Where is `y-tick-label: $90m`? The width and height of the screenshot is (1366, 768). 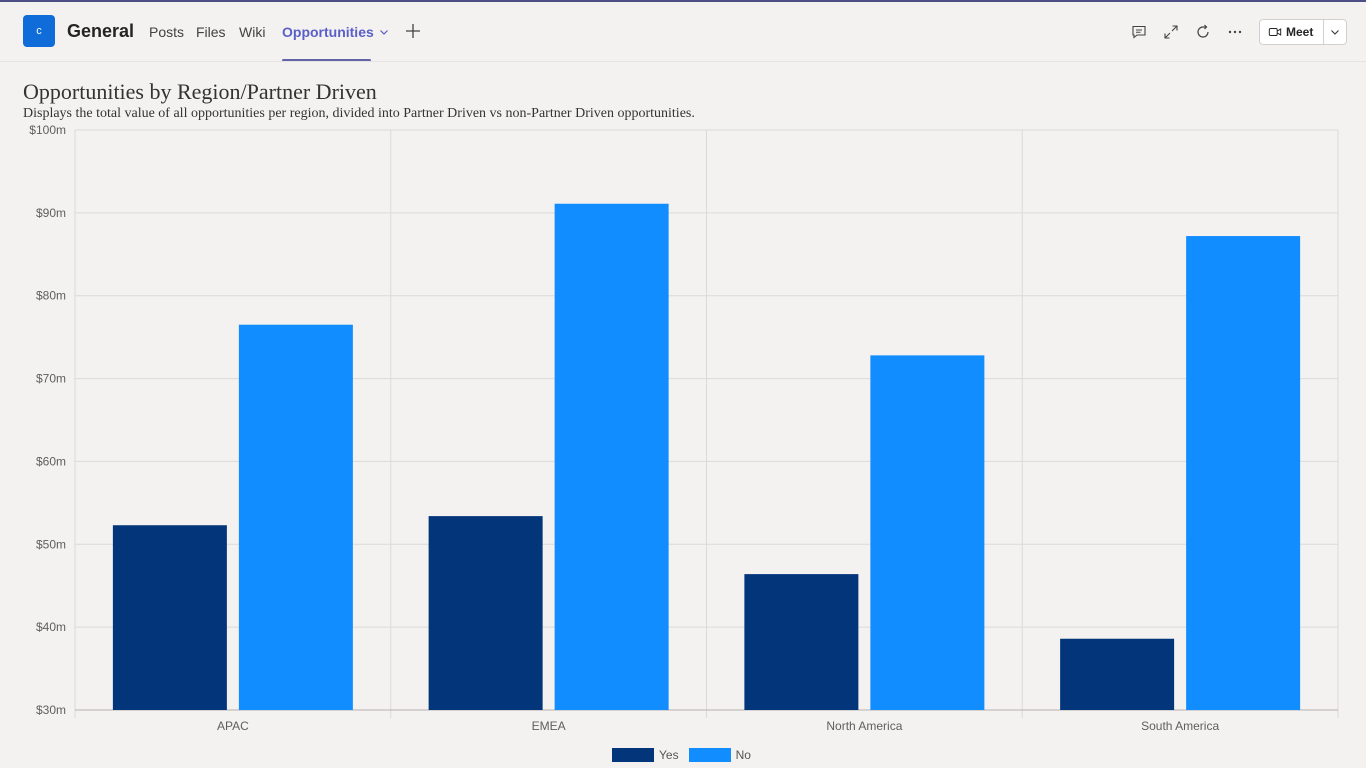 y-tick-label: $90m is located at coordinates (51, 213).